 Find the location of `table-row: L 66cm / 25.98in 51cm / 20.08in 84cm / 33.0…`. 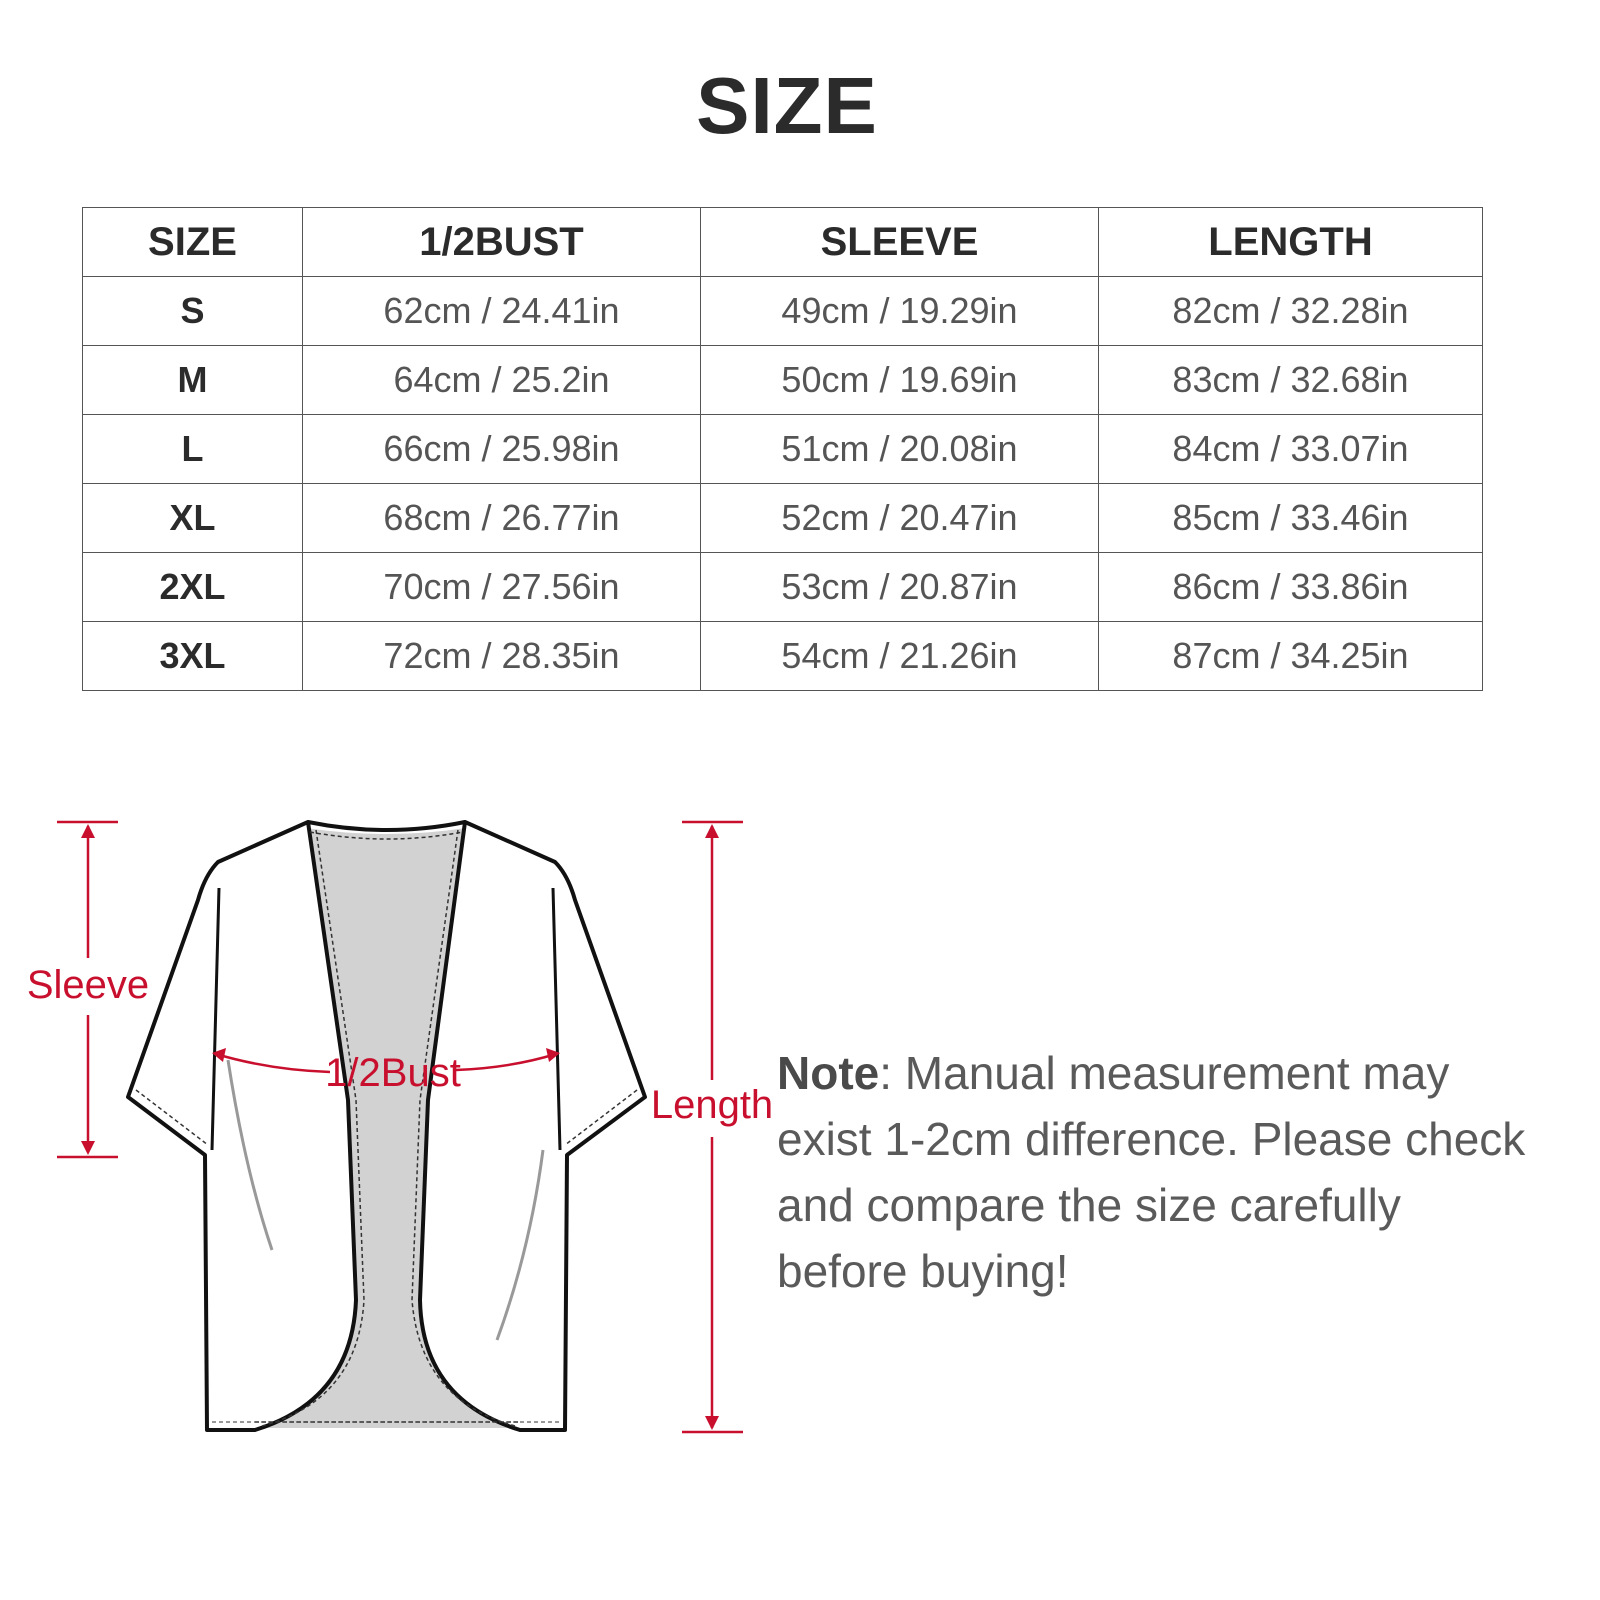

table-row: L 66cm / 25.98in 51cm / 20.08in 84cm / 33.0… is located at coordinates (782, 449).